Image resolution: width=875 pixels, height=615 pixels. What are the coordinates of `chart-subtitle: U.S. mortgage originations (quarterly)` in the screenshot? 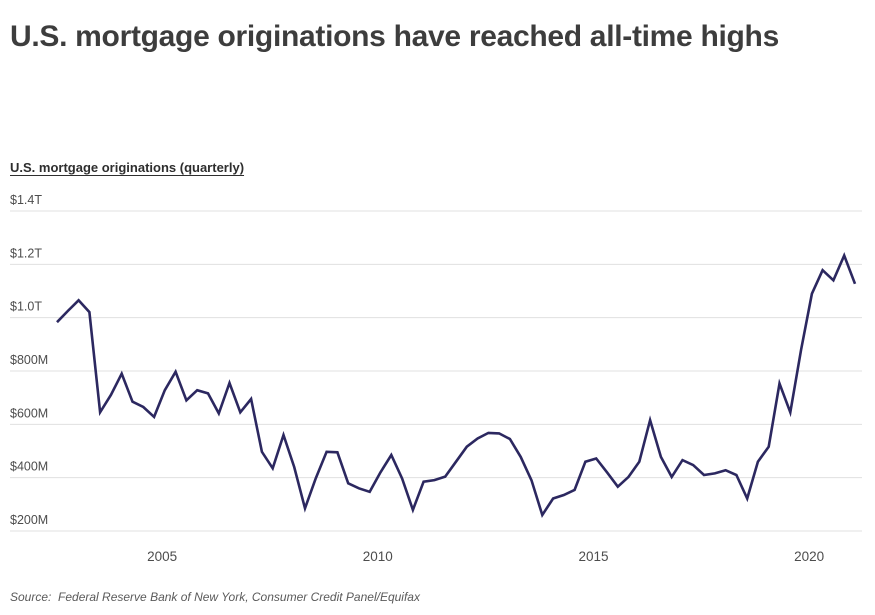 It's located at (127, 167).